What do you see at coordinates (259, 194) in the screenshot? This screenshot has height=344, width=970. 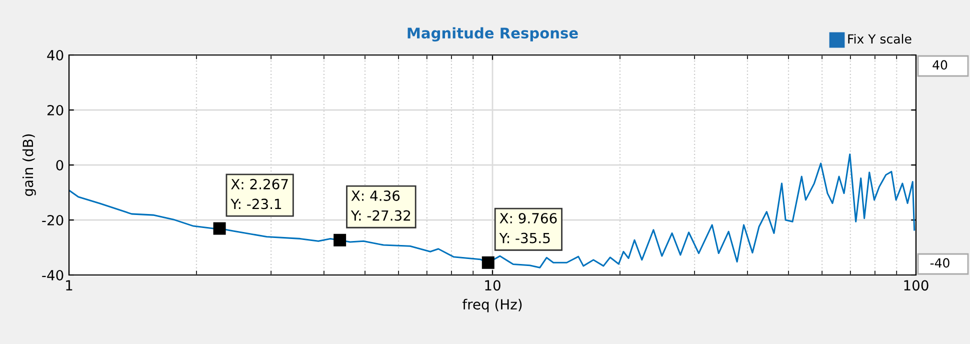 I see `annotation: X: 2.267 Y: -23.1` at bounding box center [259, 194].